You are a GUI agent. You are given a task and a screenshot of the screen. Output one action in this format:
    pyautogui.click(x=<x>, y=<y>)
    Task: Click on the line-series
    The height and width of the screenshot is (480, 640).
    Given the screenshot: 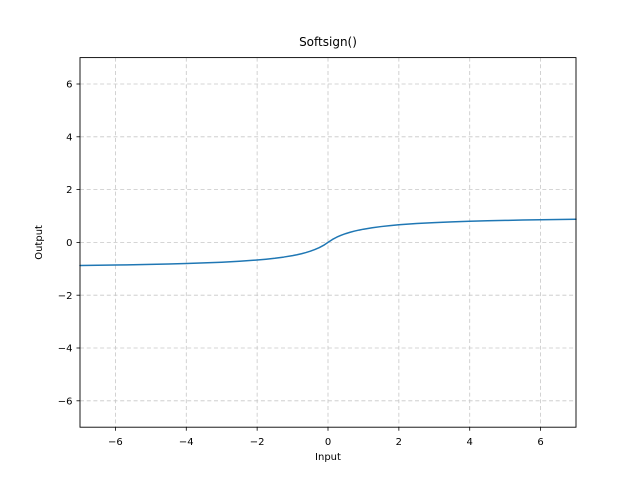 What is the action you would take?
    pyautogui.click(x=328, y=242)
    